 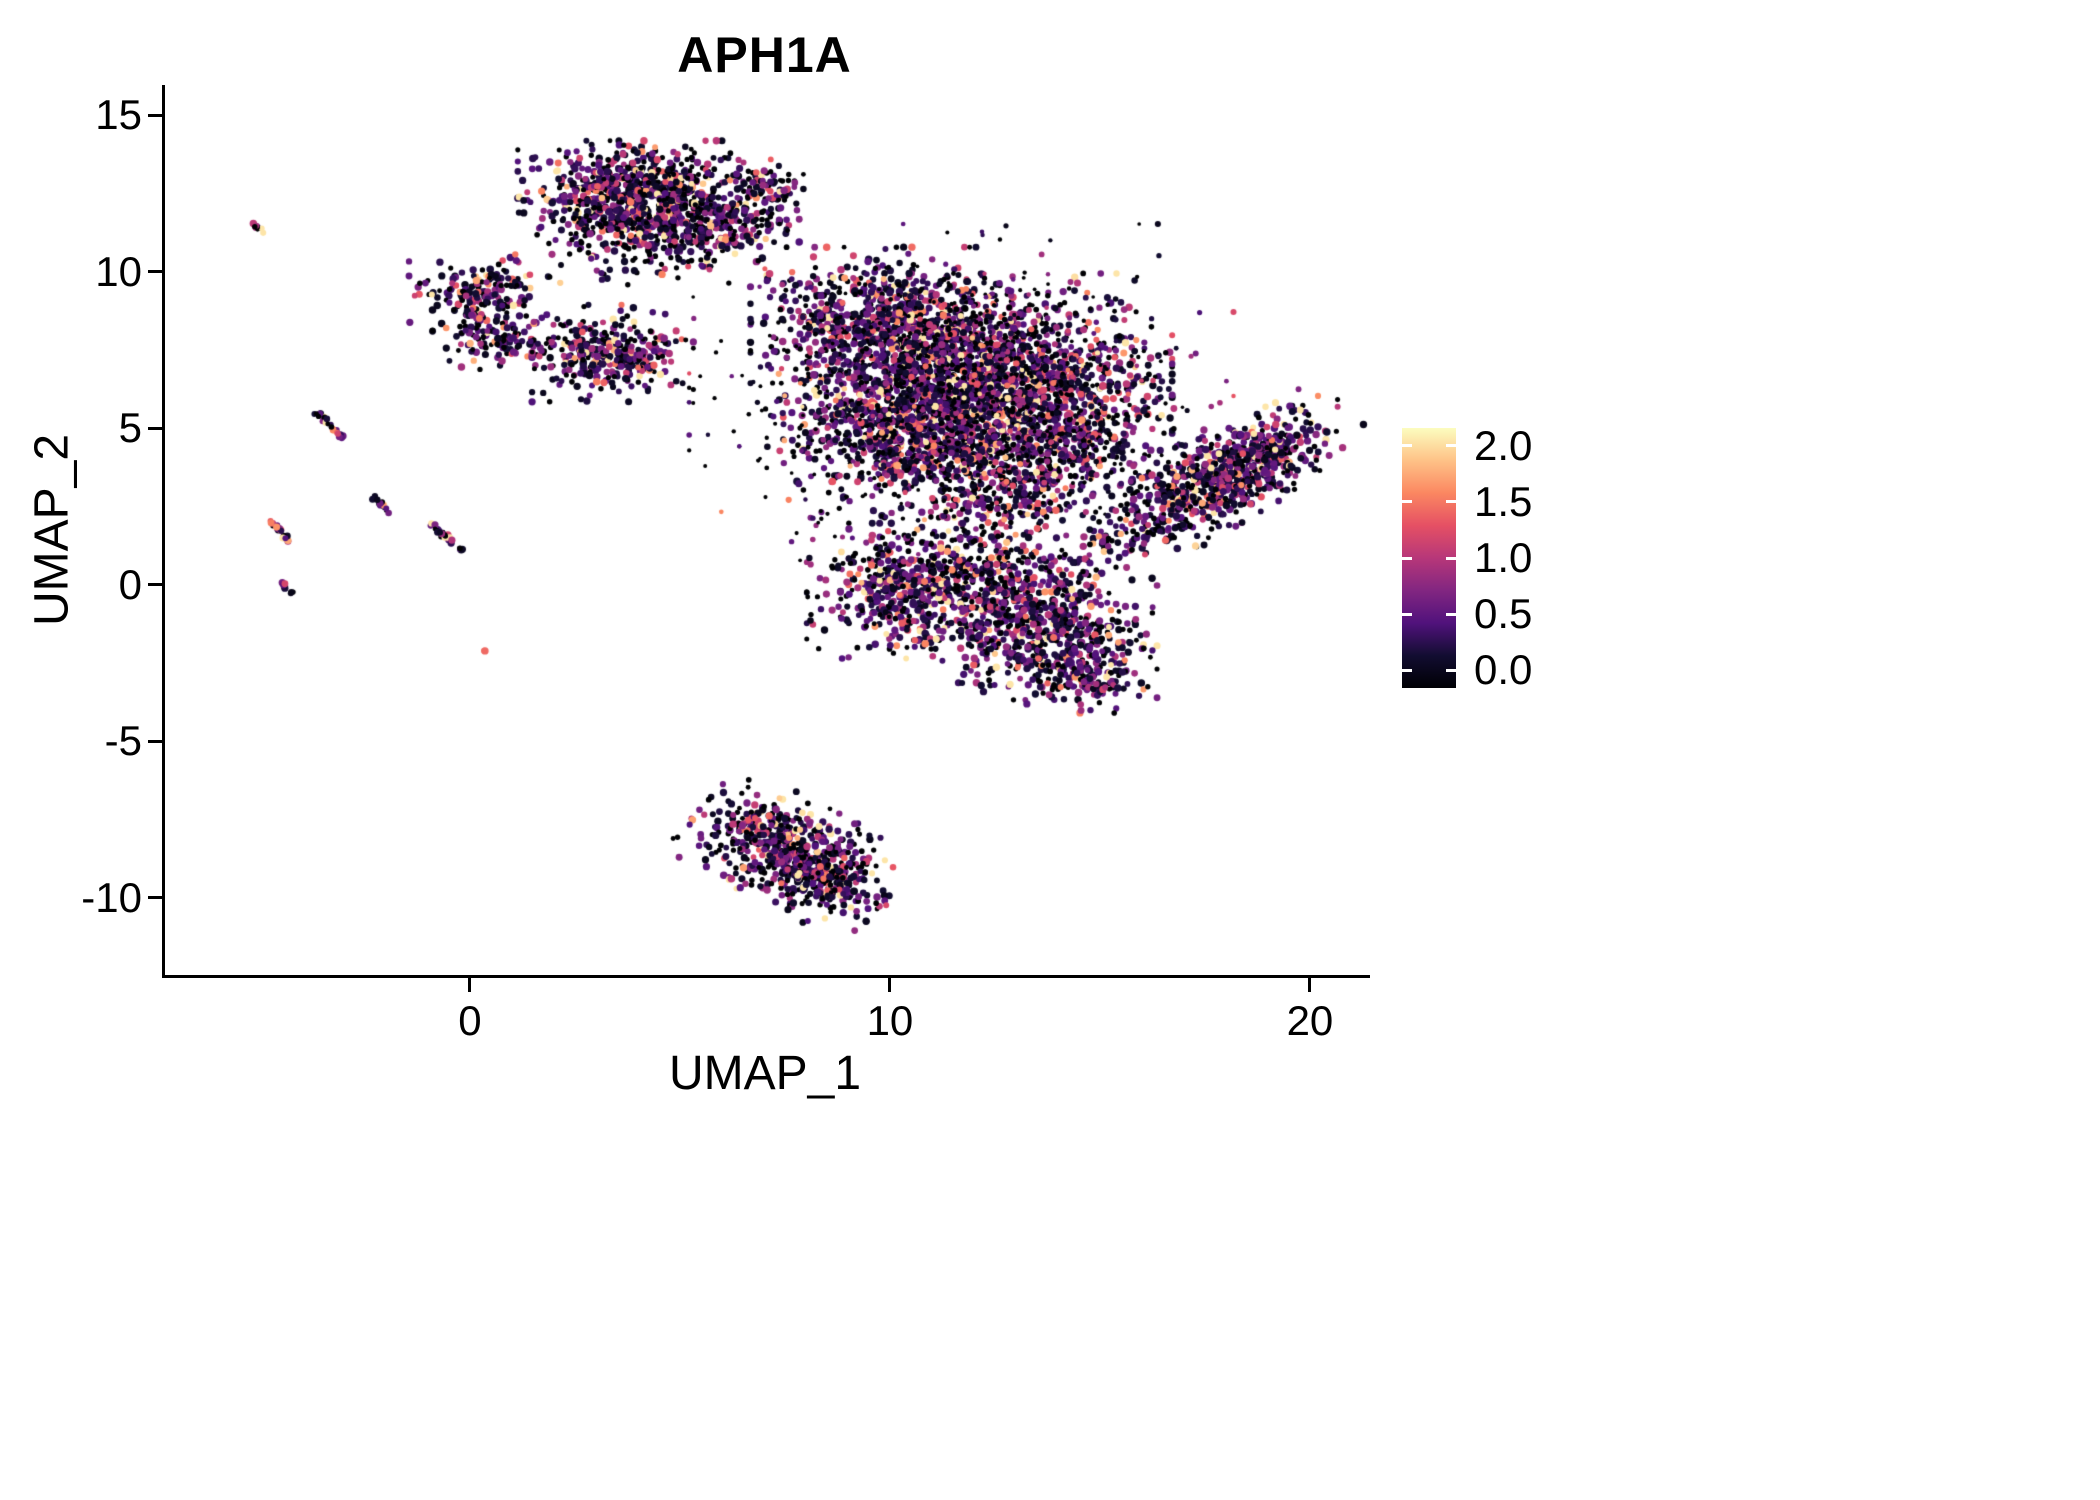 I want to click on y-tick-label: 0, so click(x=130, y=584).